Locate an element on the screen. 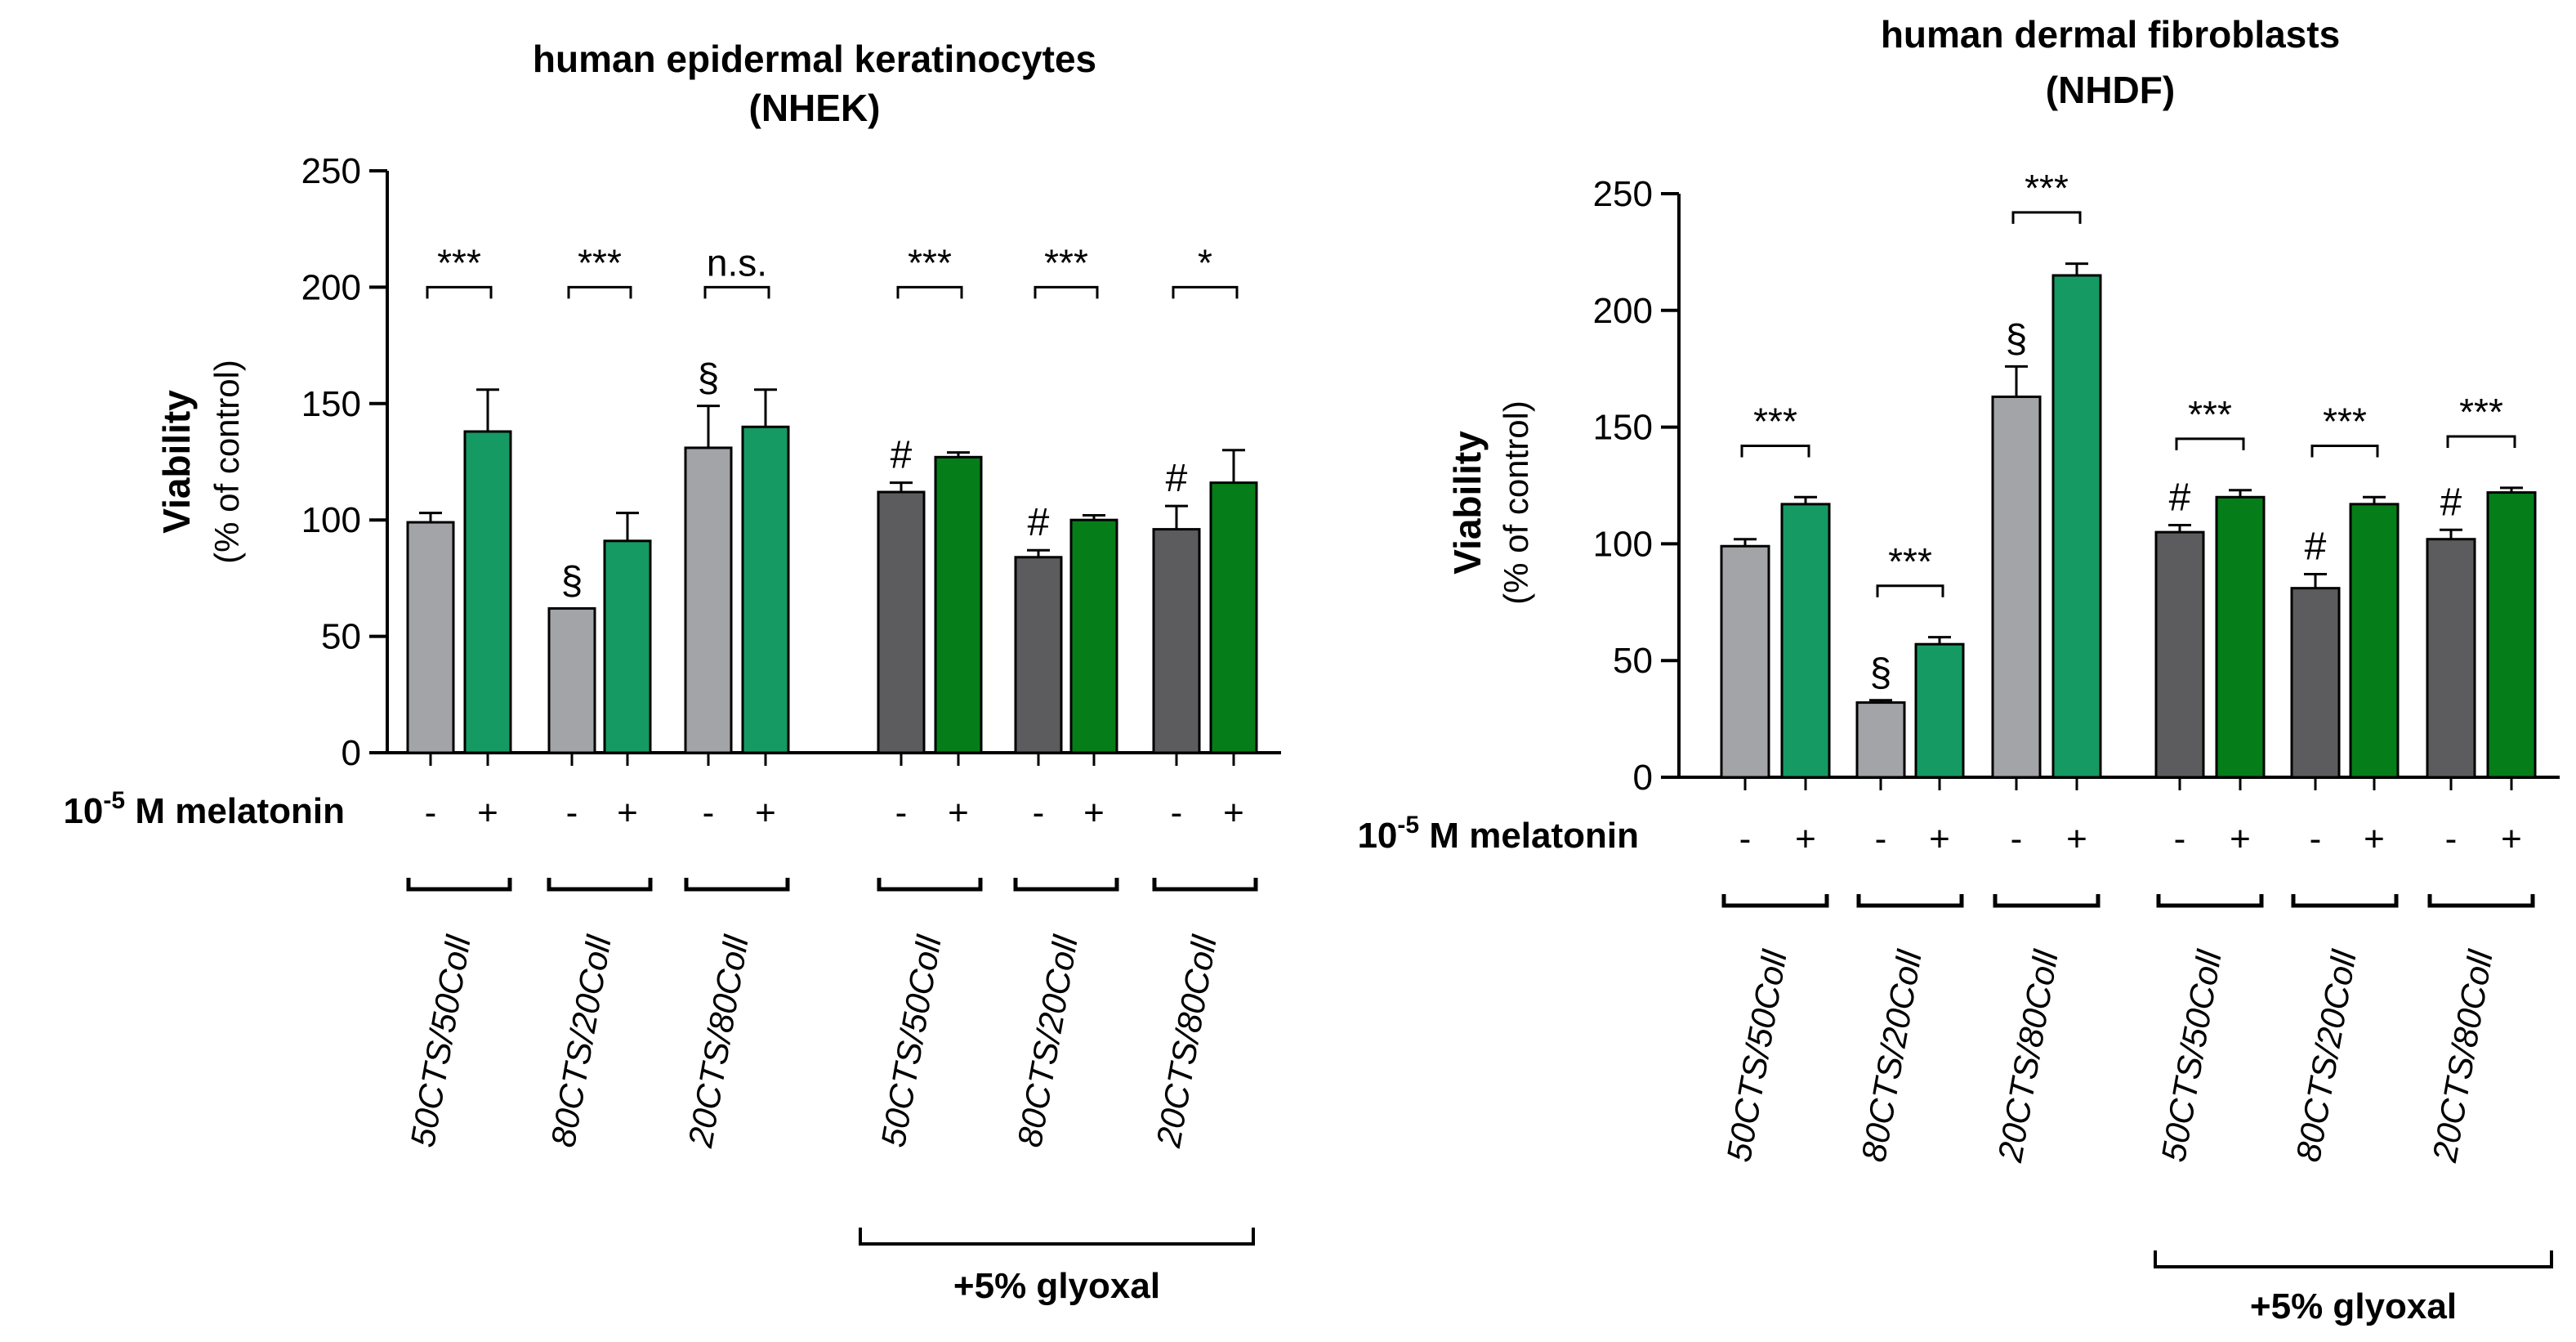  y-tick-label: 200 is located at coordinates (1623, 311).